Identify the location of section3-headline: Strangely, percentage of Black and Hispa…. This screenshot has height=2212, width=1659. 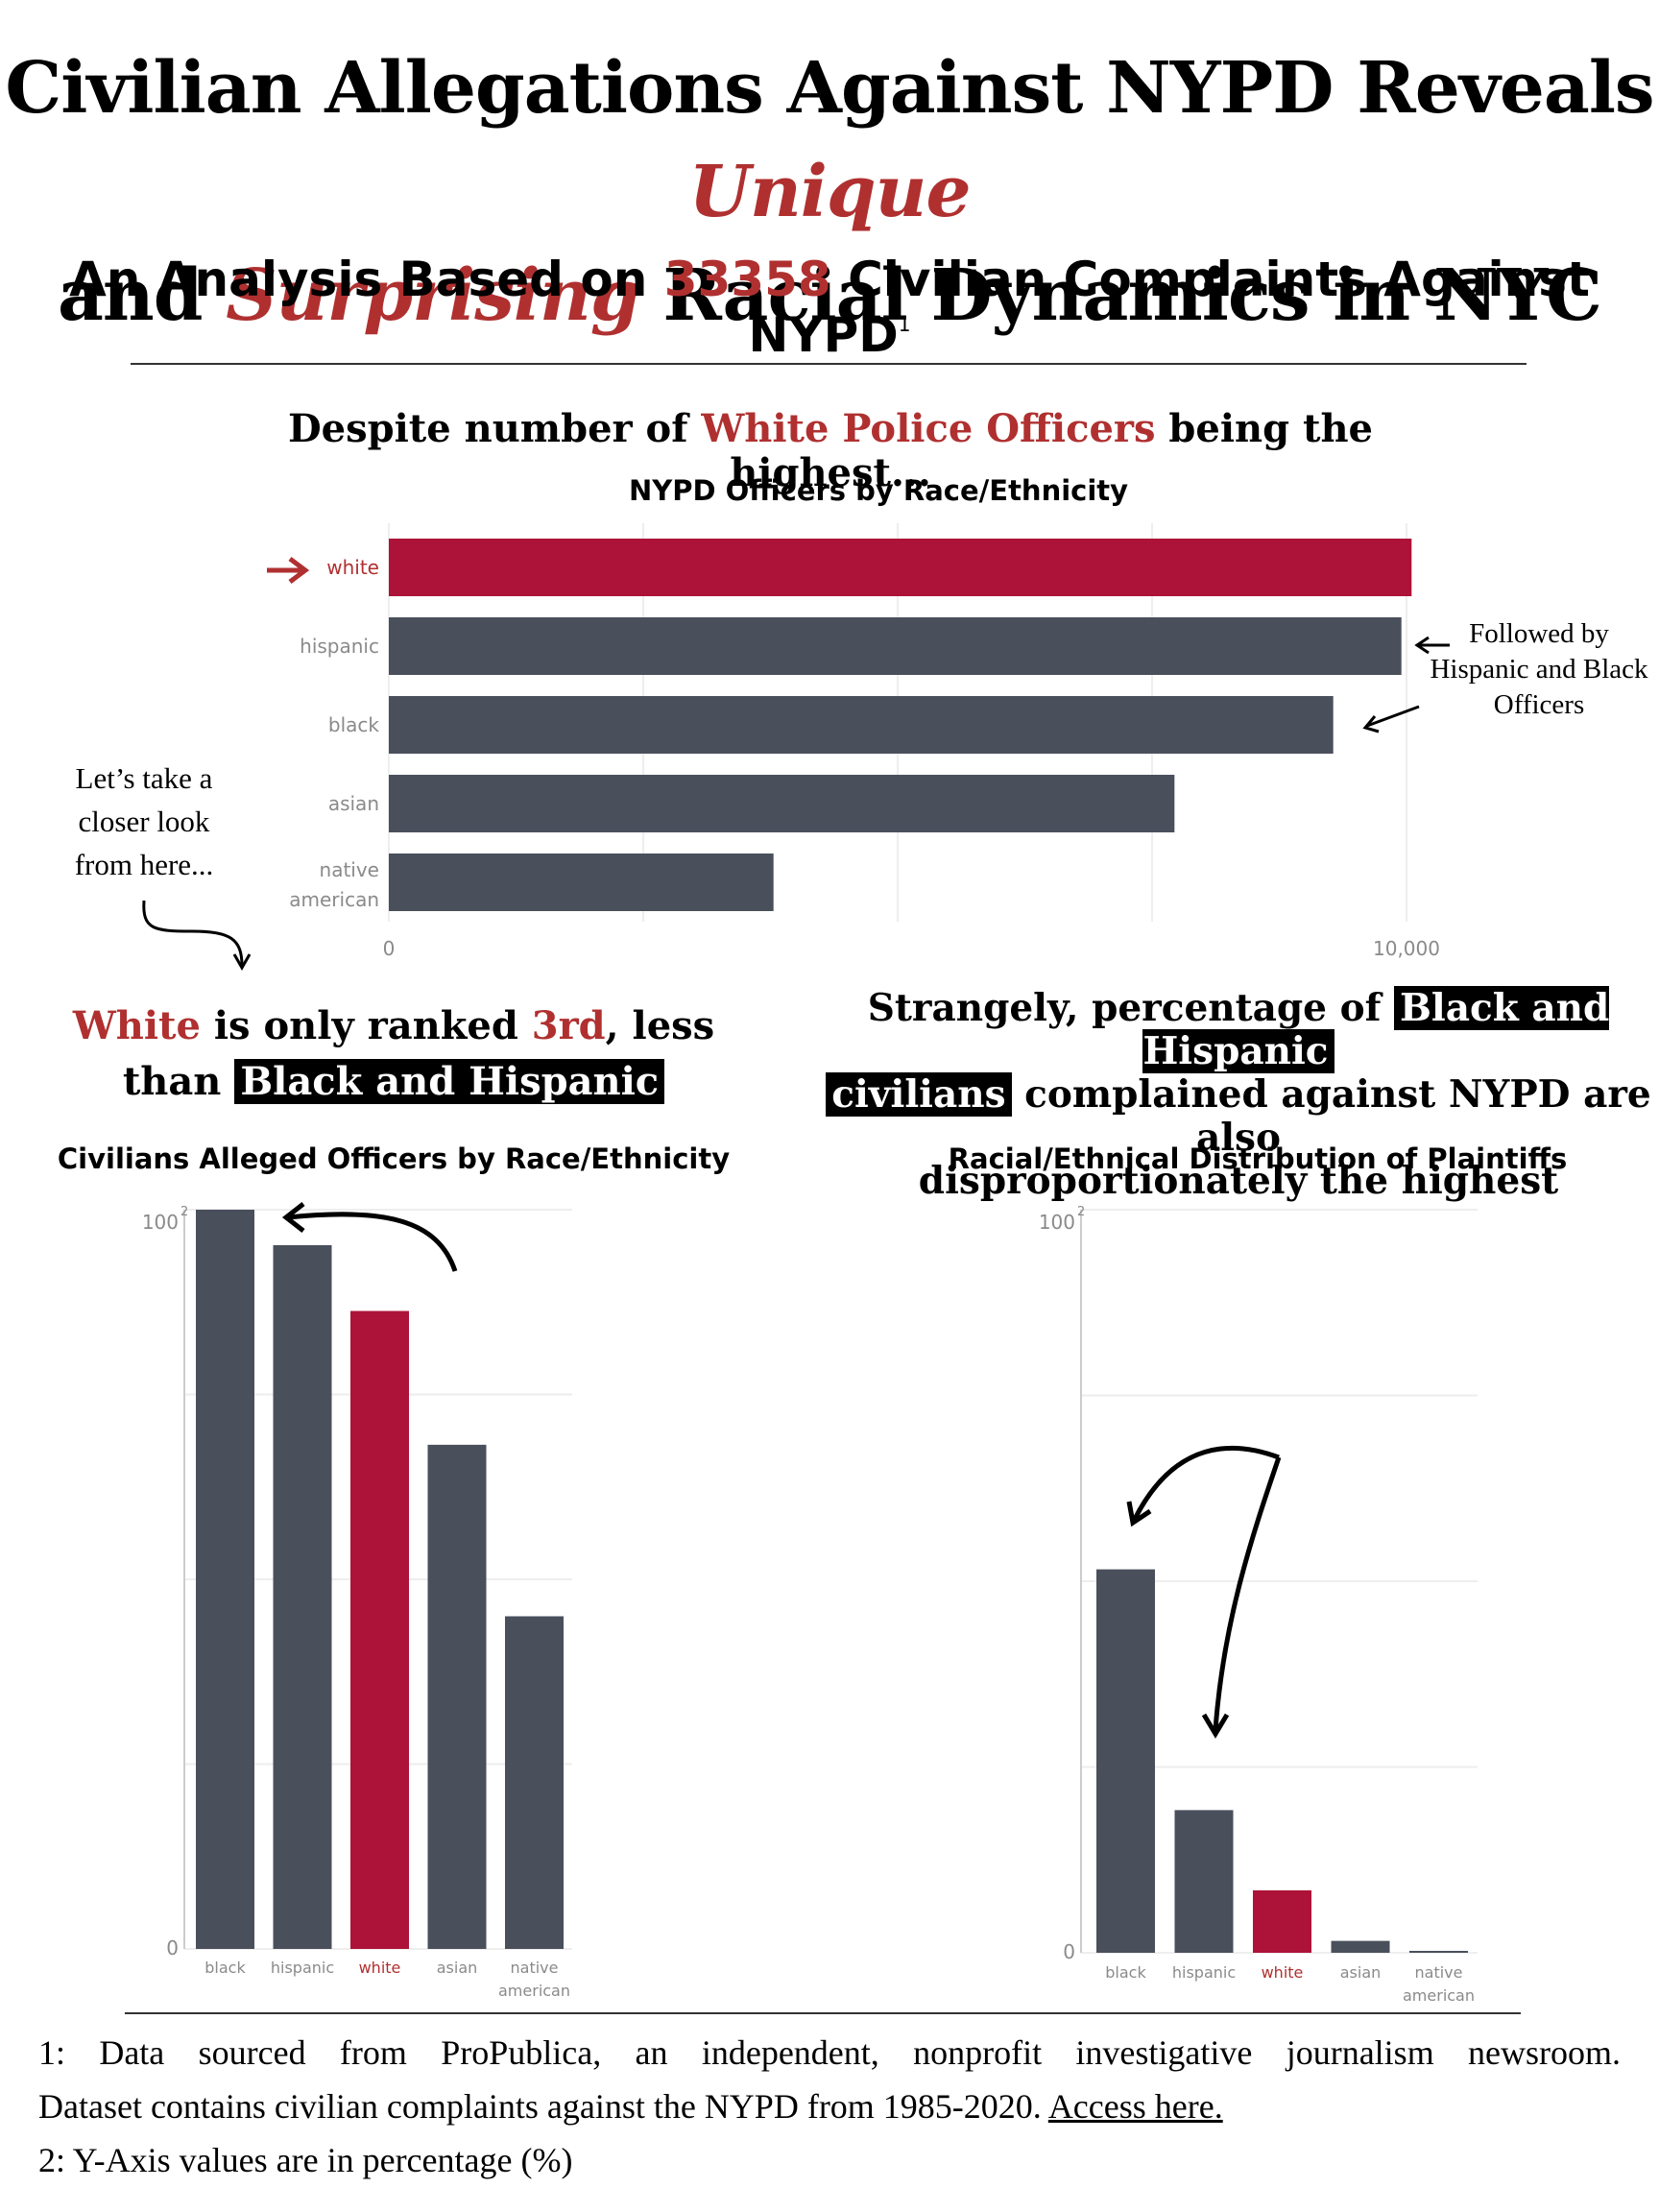
(1238, 1094).